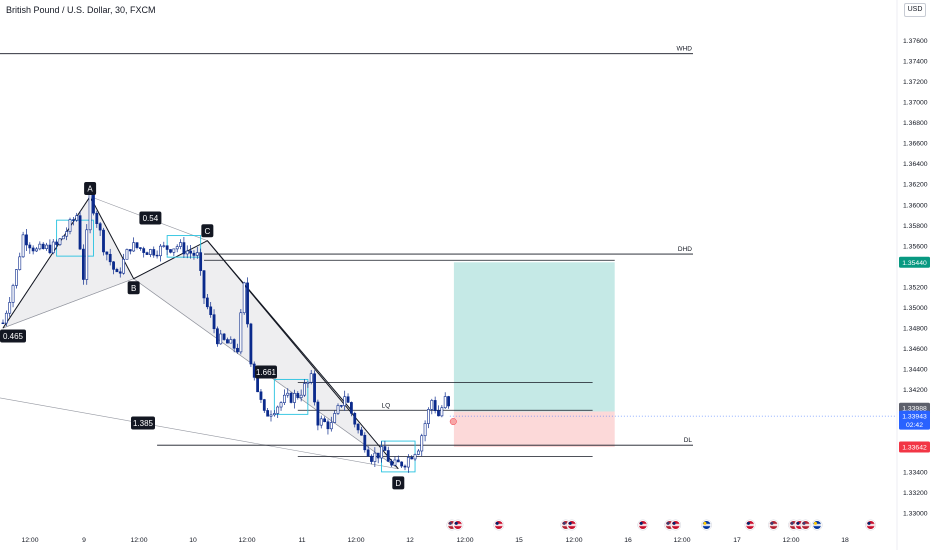 The image size is (932, 555). Describe the element at coordinates (84, 540) in the screenshot. I see `x-tick-label: 9` at that location.